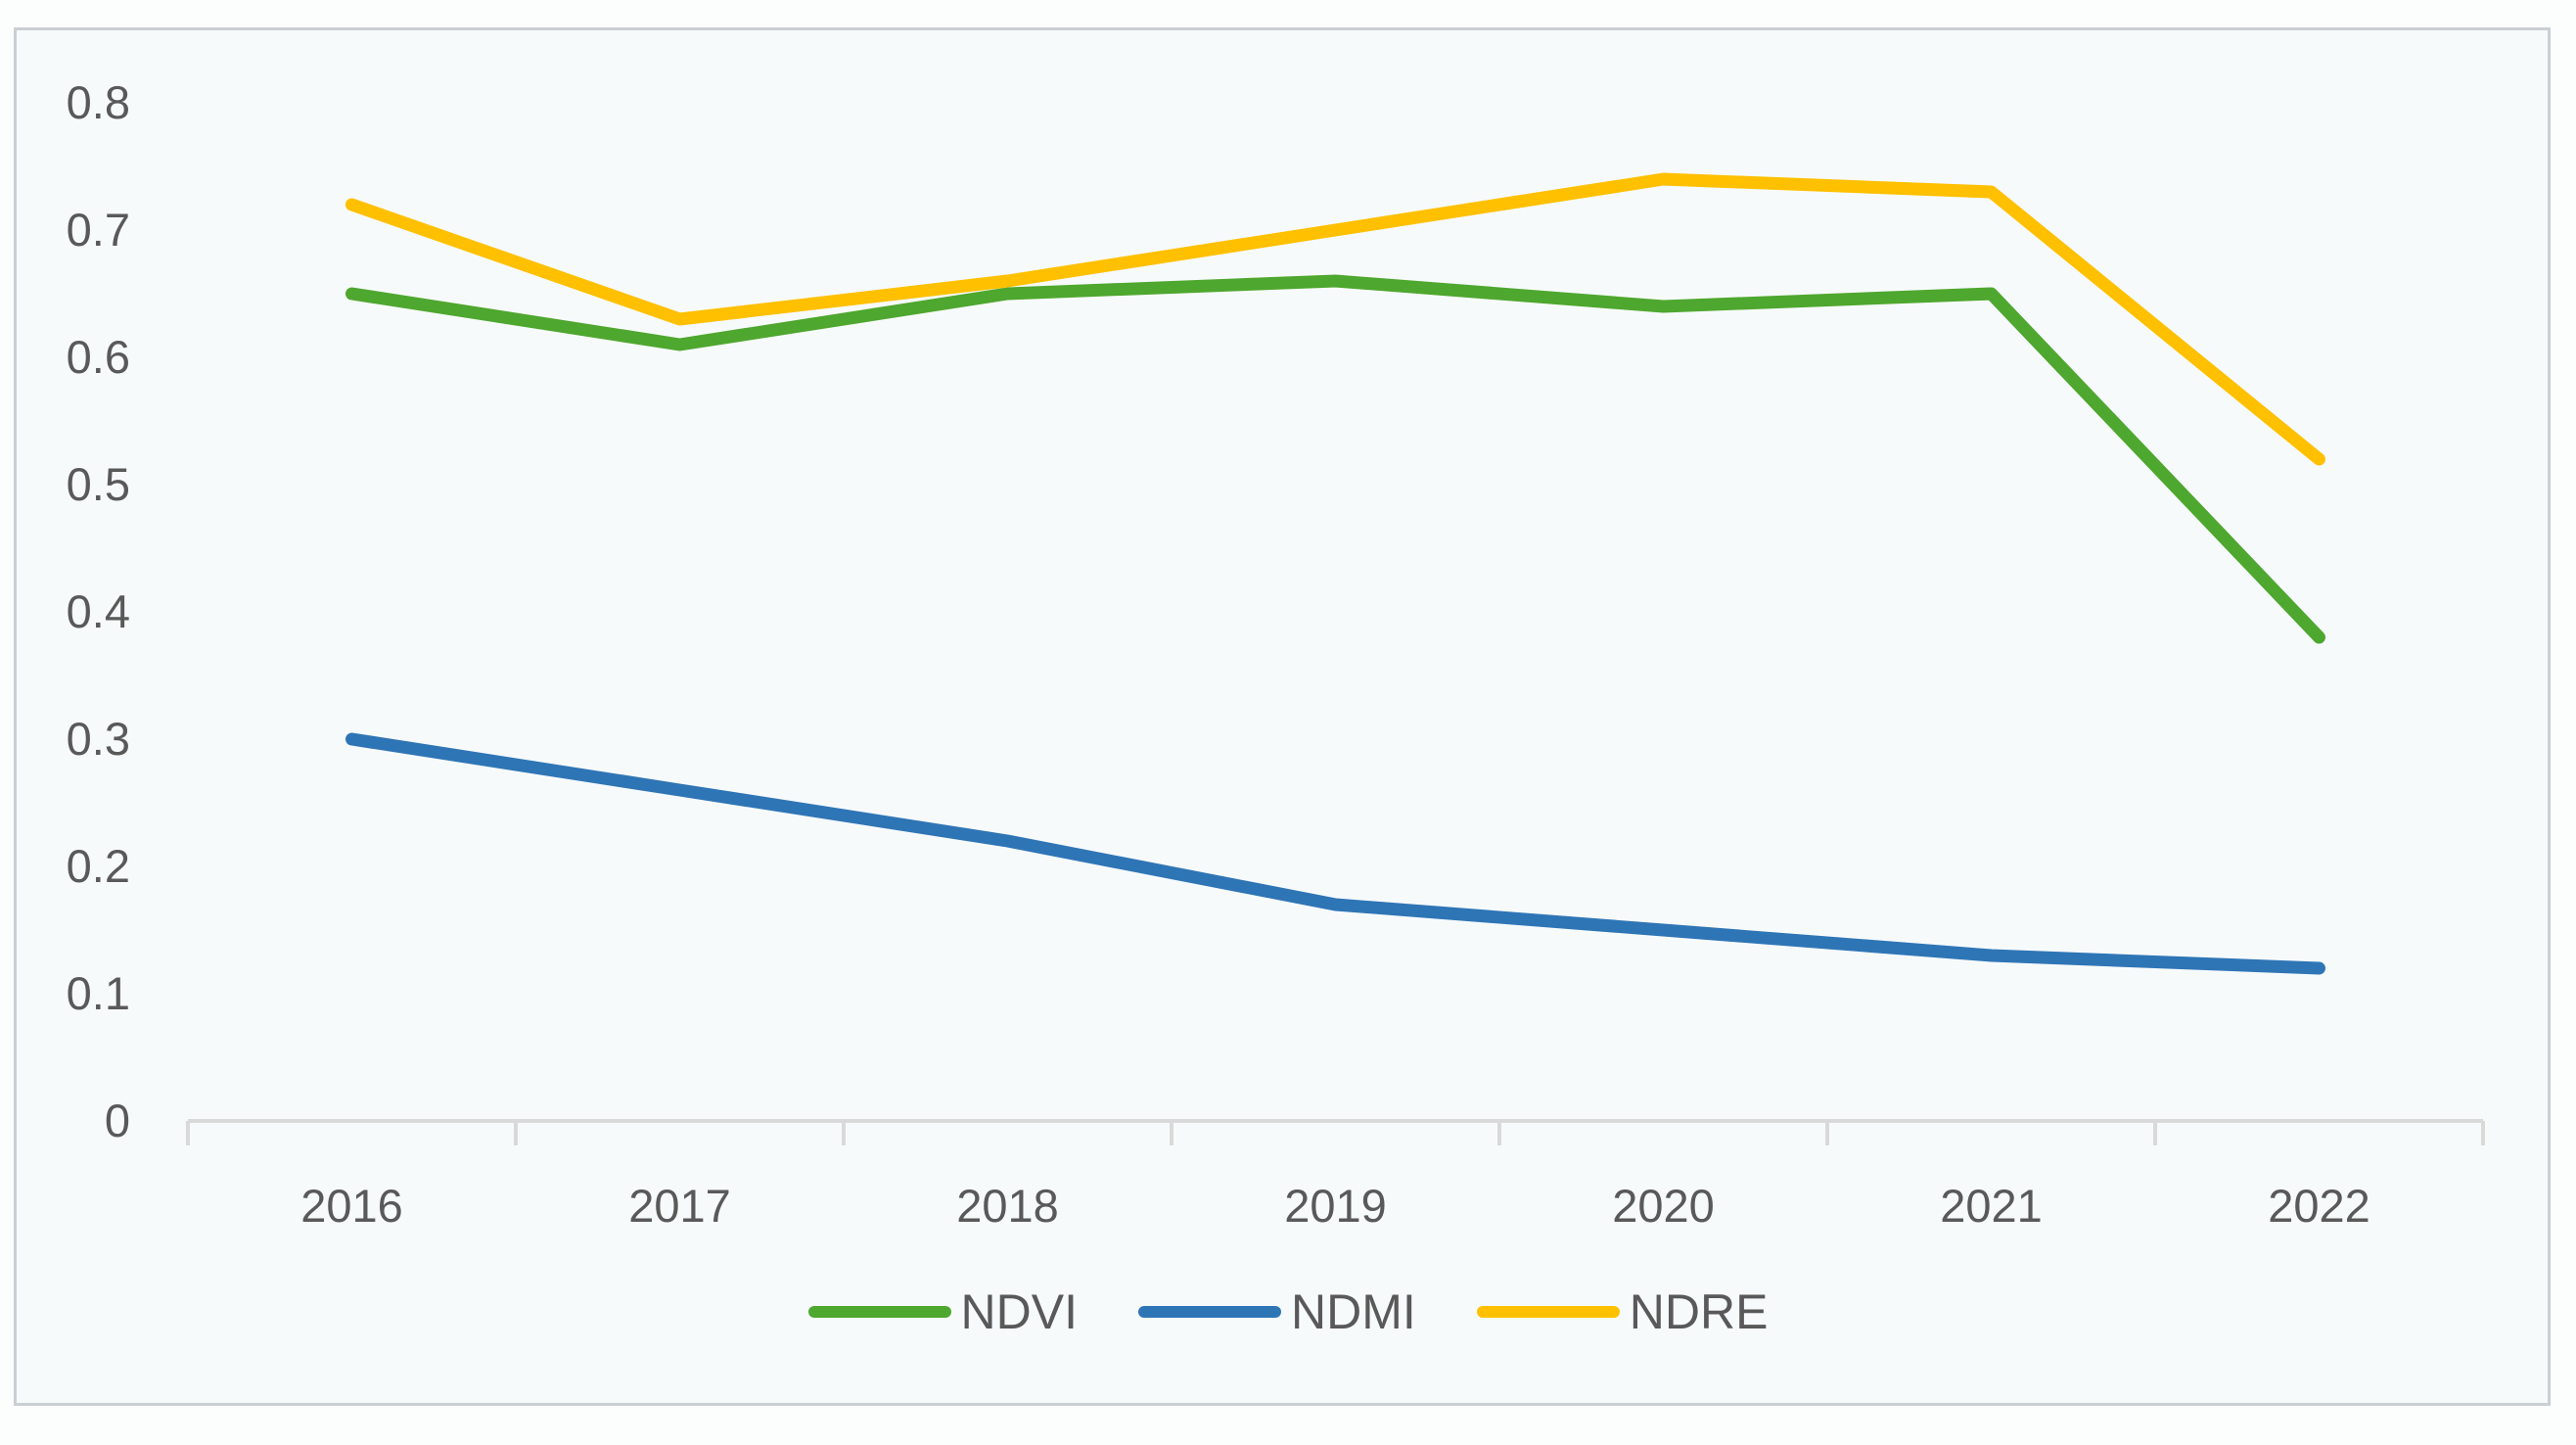 The image size is (2576, 1445). What do you see at coordinates (98, 102) in the screenshot?
I see `y-axis-tick-label: 0.8` at bounding box center [98, 102].